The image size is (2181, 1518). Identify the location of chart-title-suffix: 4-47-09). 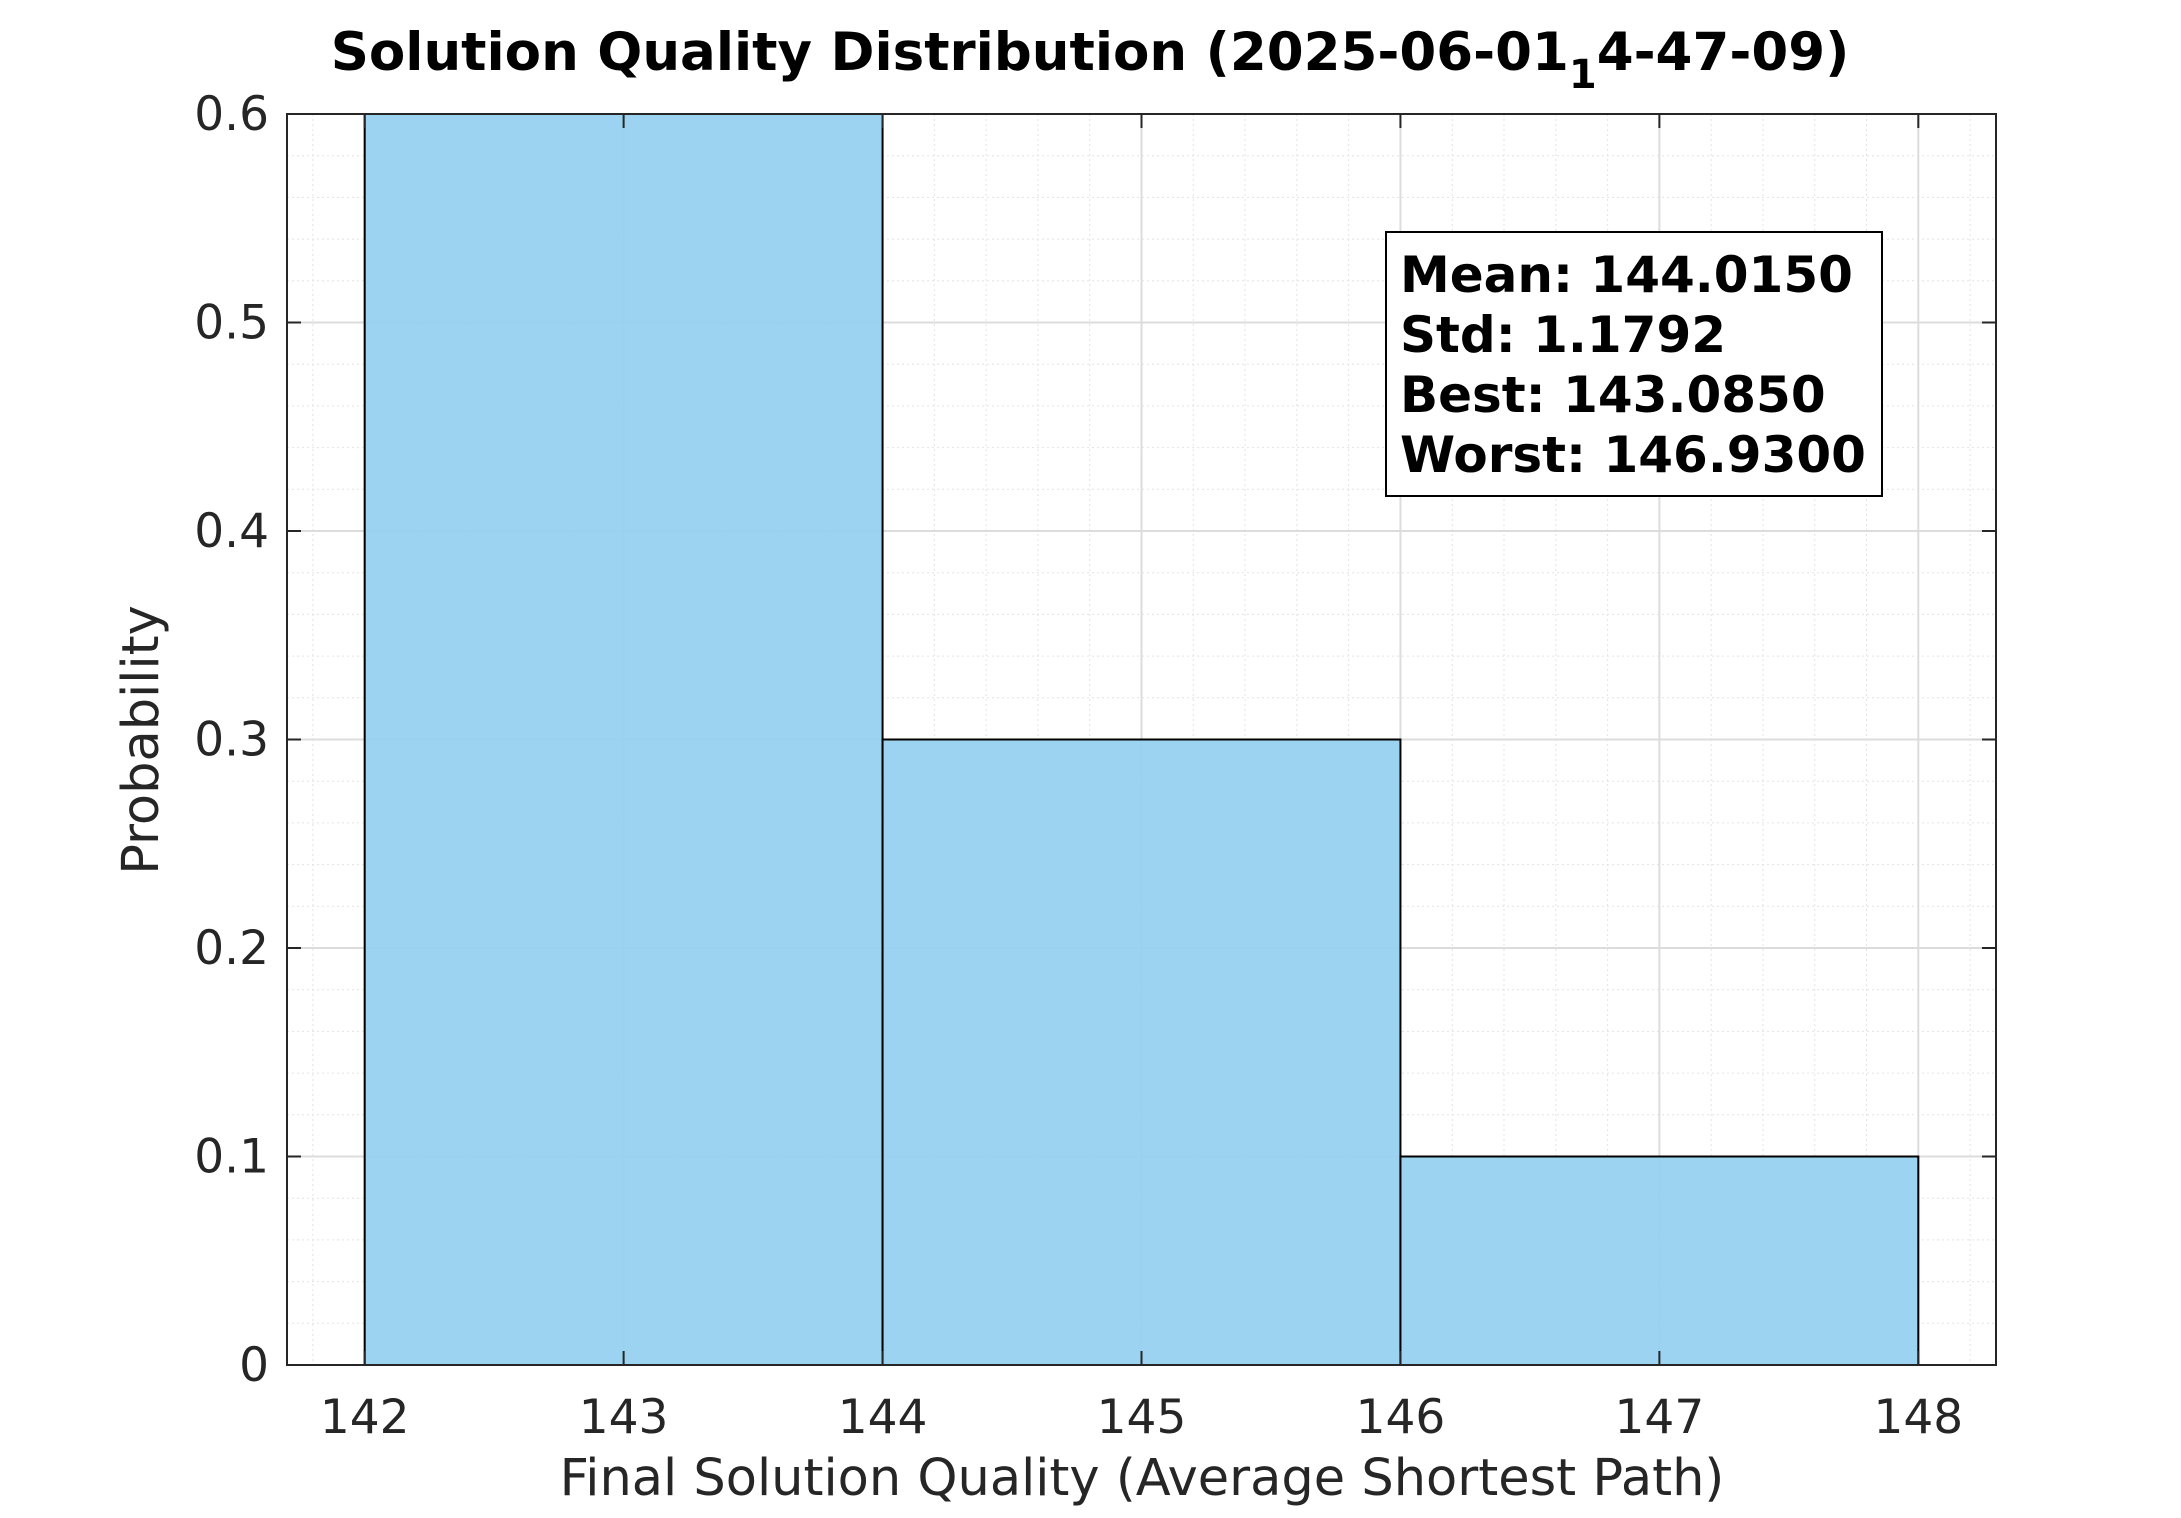
(1723, 52).